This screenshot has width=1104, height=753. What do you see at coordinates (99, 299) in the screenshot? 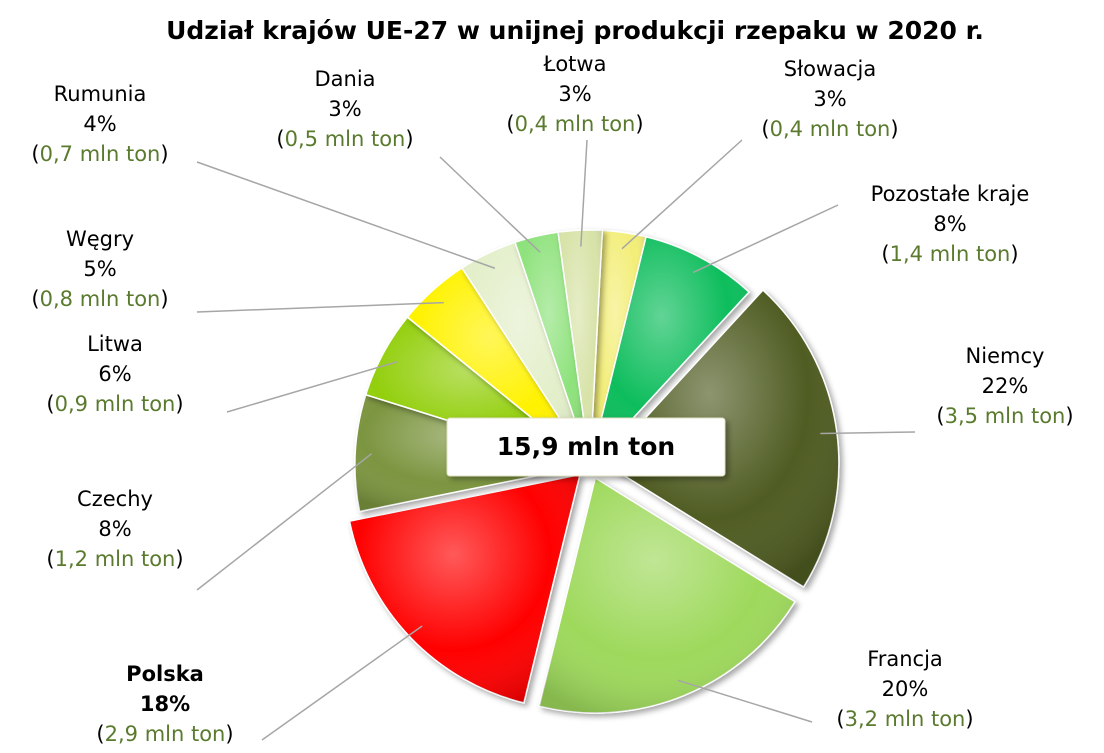
I see `slice-tonnes: (0,8 mln ton)` at bounding box center [99, 299].